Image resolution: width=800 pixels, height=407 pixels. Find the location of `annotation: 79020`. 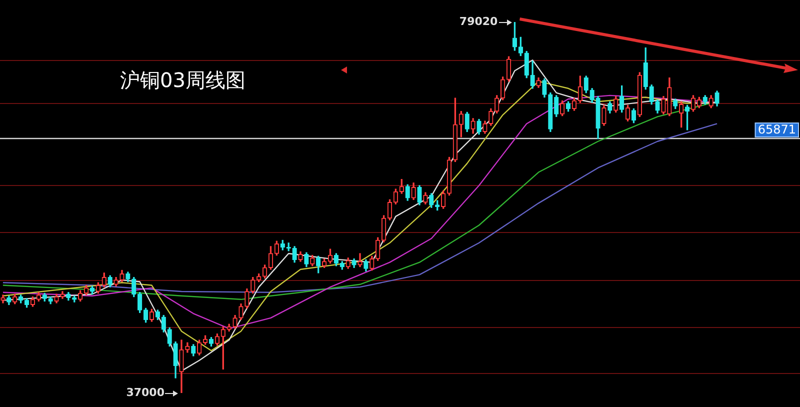

annotation: 79020 is located at coordinates (478, 21).